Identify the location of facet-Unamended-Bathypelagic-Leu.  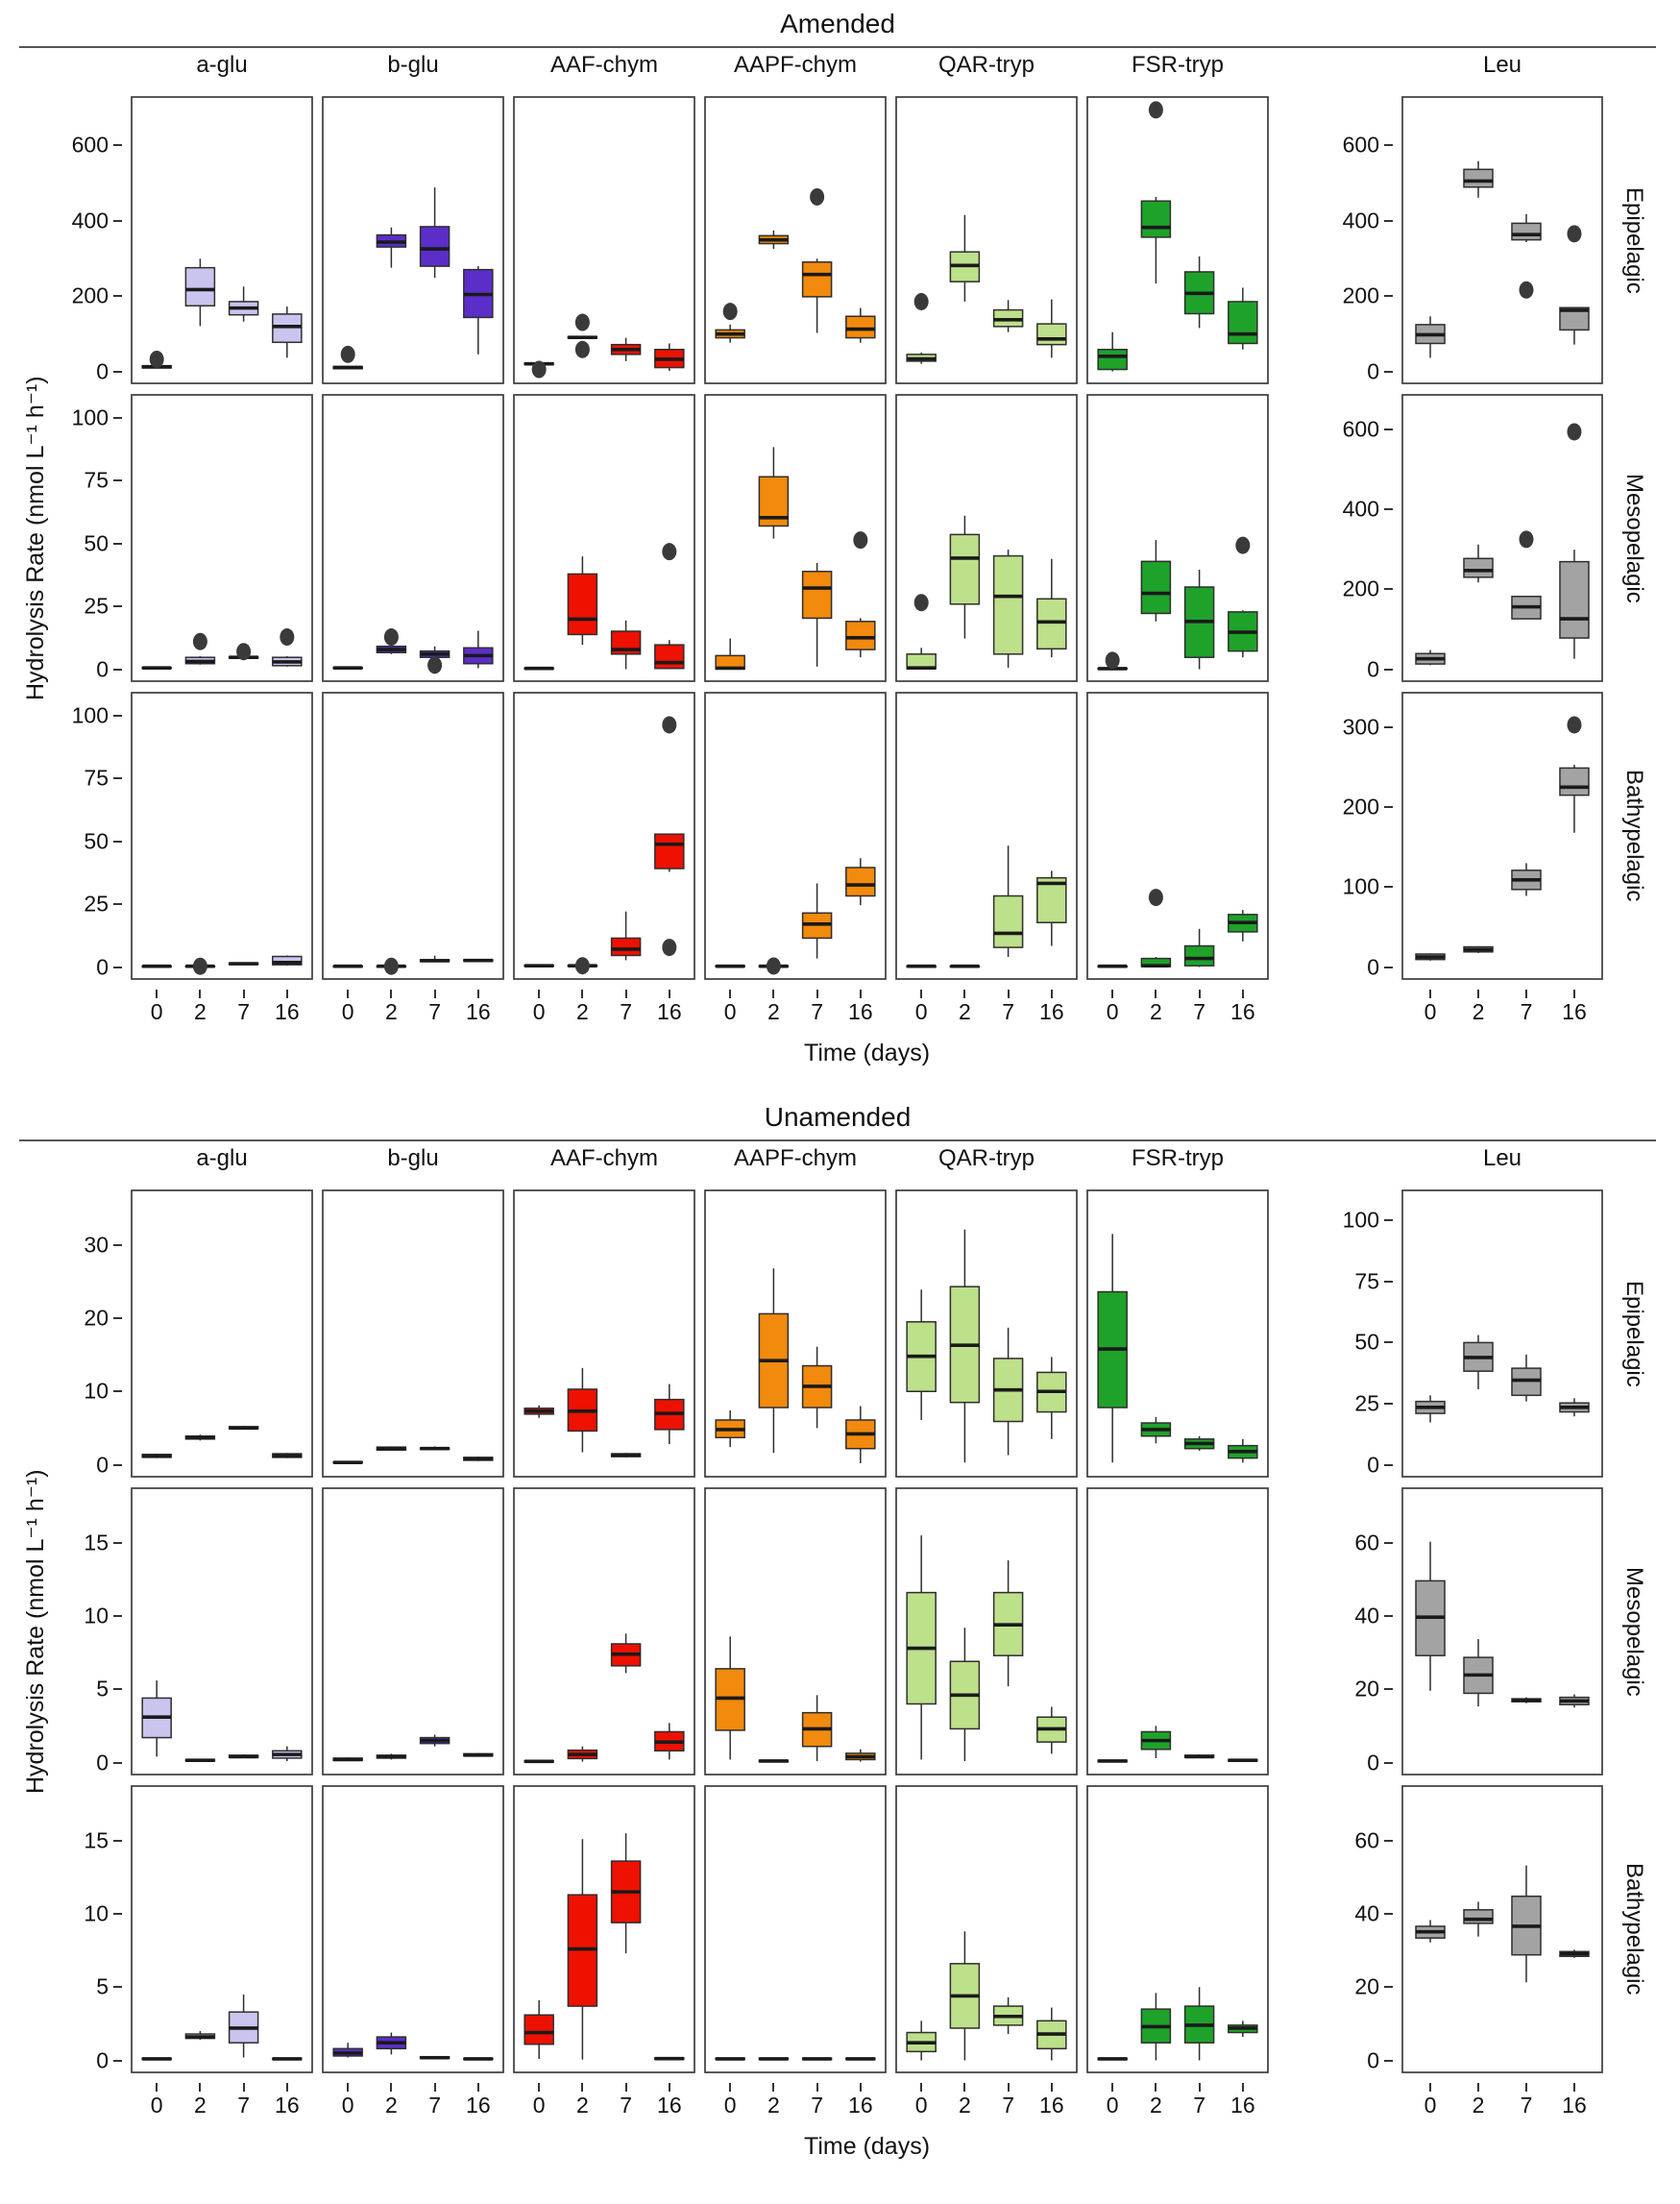
(1502, 1929).